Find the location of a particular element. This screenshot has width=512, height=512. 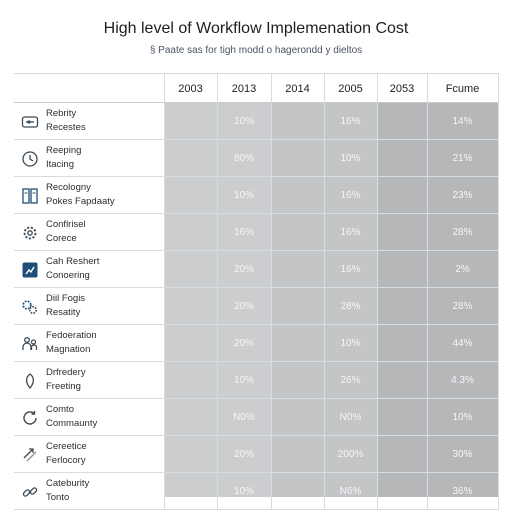

row-label-line: Ferlocory is located at coordinates (66, 460).